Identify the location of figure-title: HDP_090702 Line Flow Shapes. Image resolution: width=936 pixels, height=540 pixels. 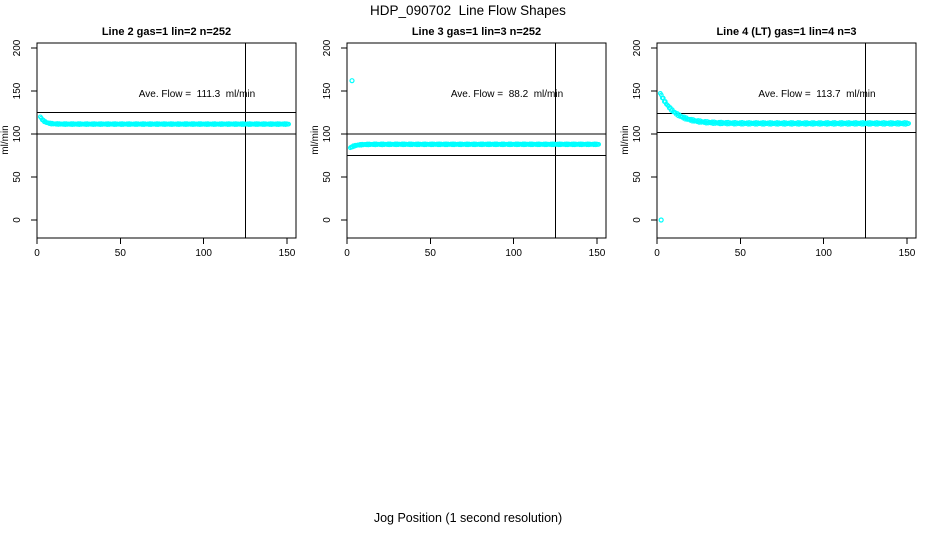
(468, 10).